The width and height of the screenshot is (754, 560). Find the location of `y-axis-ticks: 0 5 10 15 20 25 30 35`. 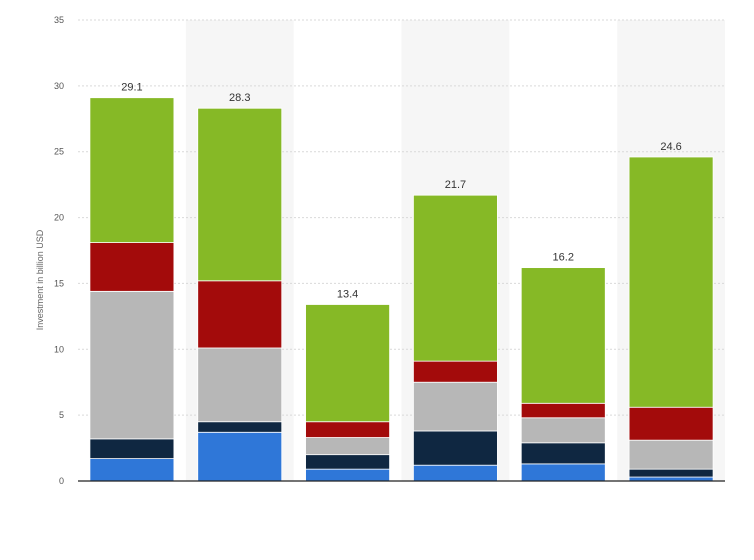

y-axis-ticks: 0 5 10 15 20 25 30 35 is located at coordinates (59, 250).